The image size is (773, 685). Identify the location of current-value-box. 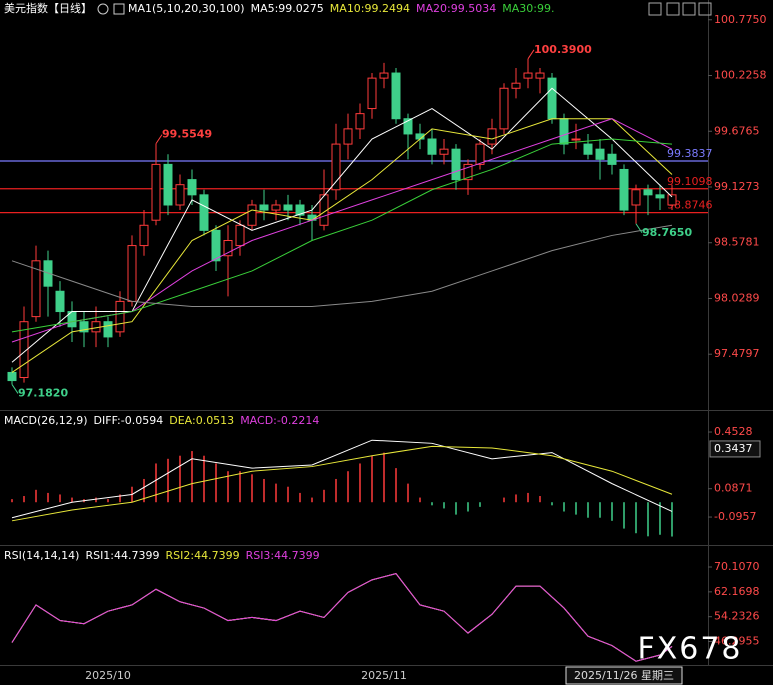
(735, 449).